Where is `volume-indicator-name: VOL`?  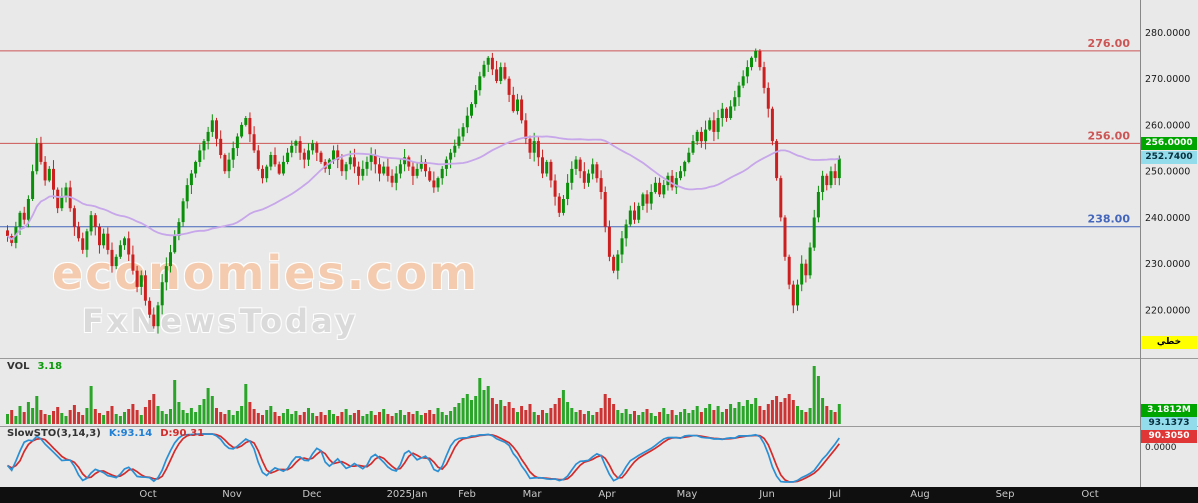
volume-indicator-name: VOL is located at coordinates (18, 366).